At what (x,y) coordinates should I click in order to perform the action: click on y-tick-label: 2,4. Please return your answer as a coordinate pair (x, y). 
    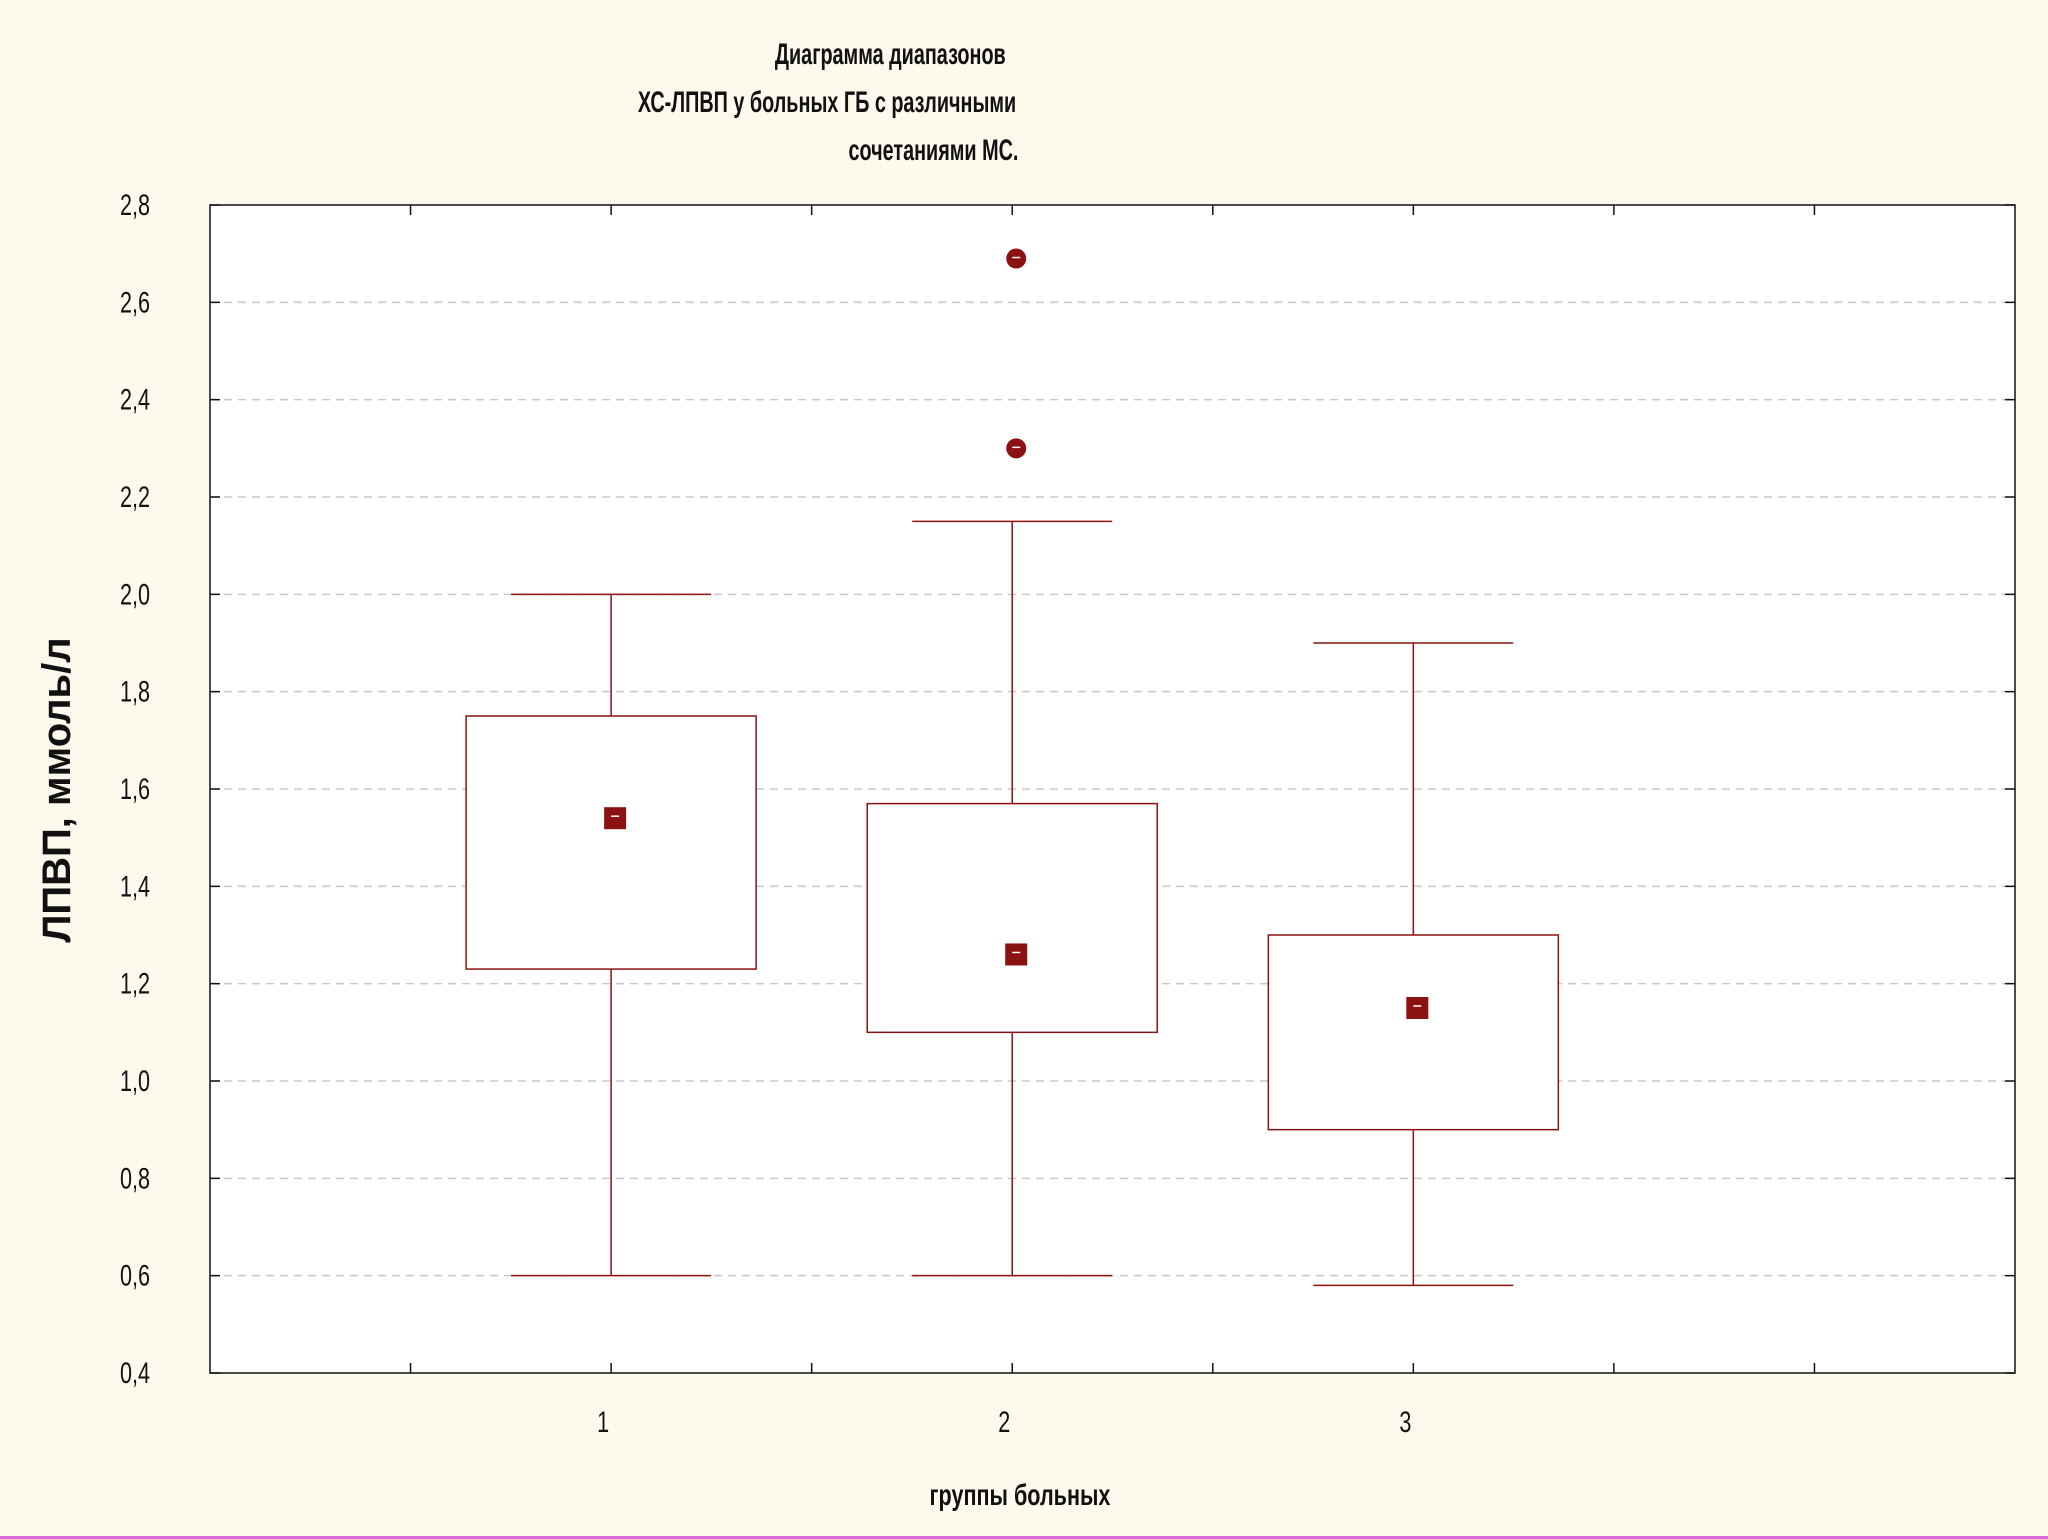
    Looking at the image, I should click on (135, 399).